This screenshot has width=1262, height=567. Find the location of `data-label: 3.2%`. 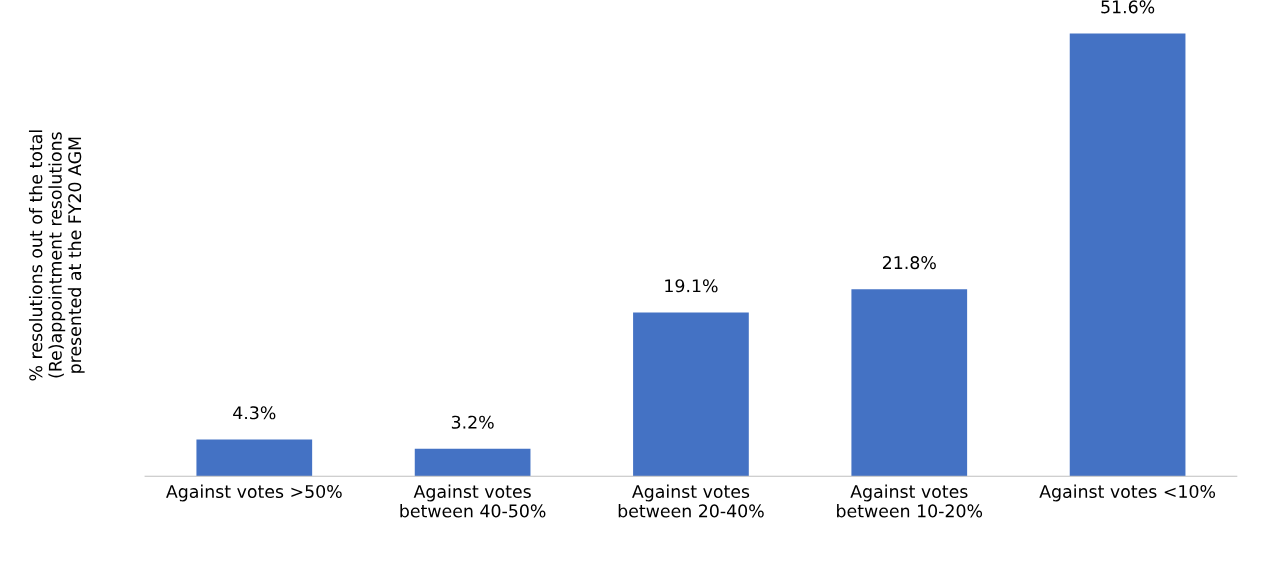

data-label: 3.2% is located at coordinates (472, 422).